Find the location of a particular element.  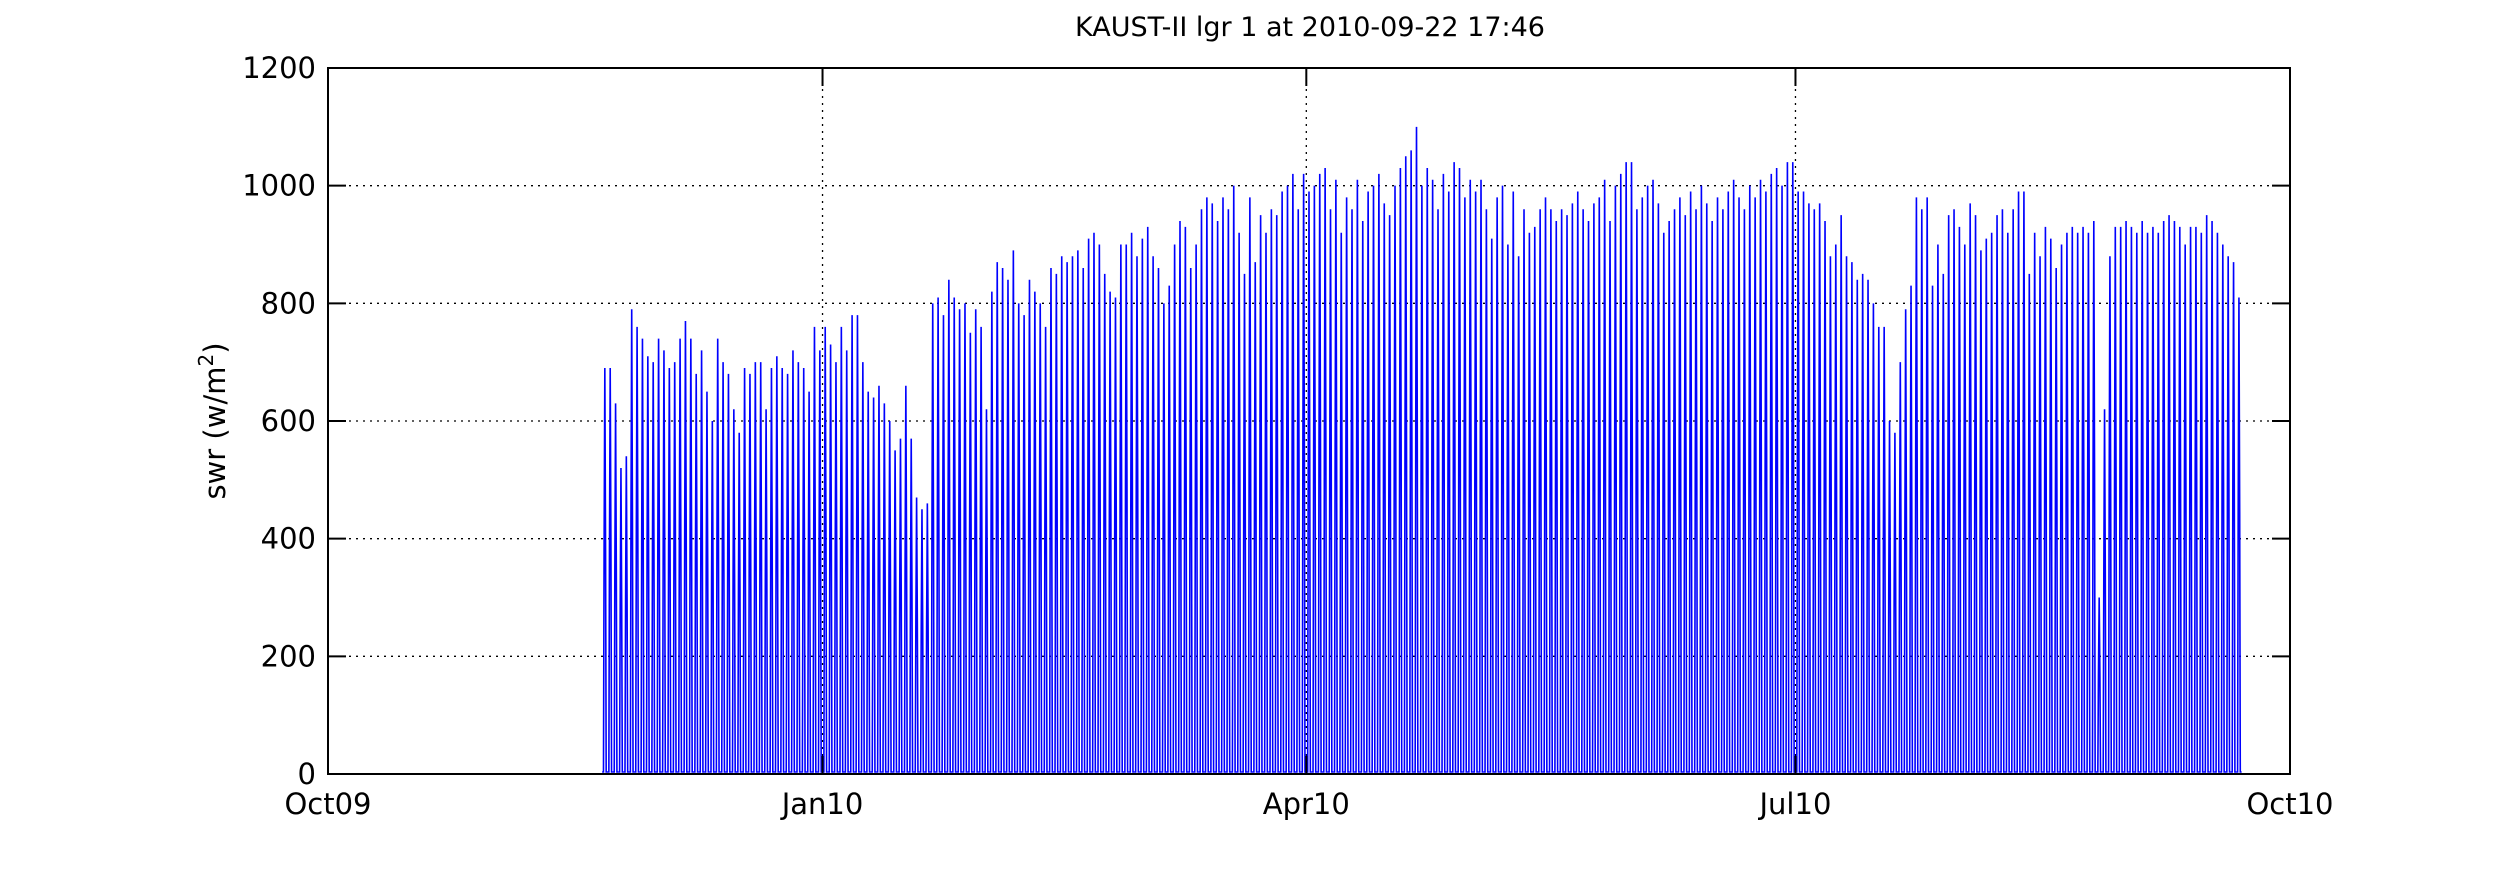

y-tick-label: 0 is located at coordinates (307, 774).